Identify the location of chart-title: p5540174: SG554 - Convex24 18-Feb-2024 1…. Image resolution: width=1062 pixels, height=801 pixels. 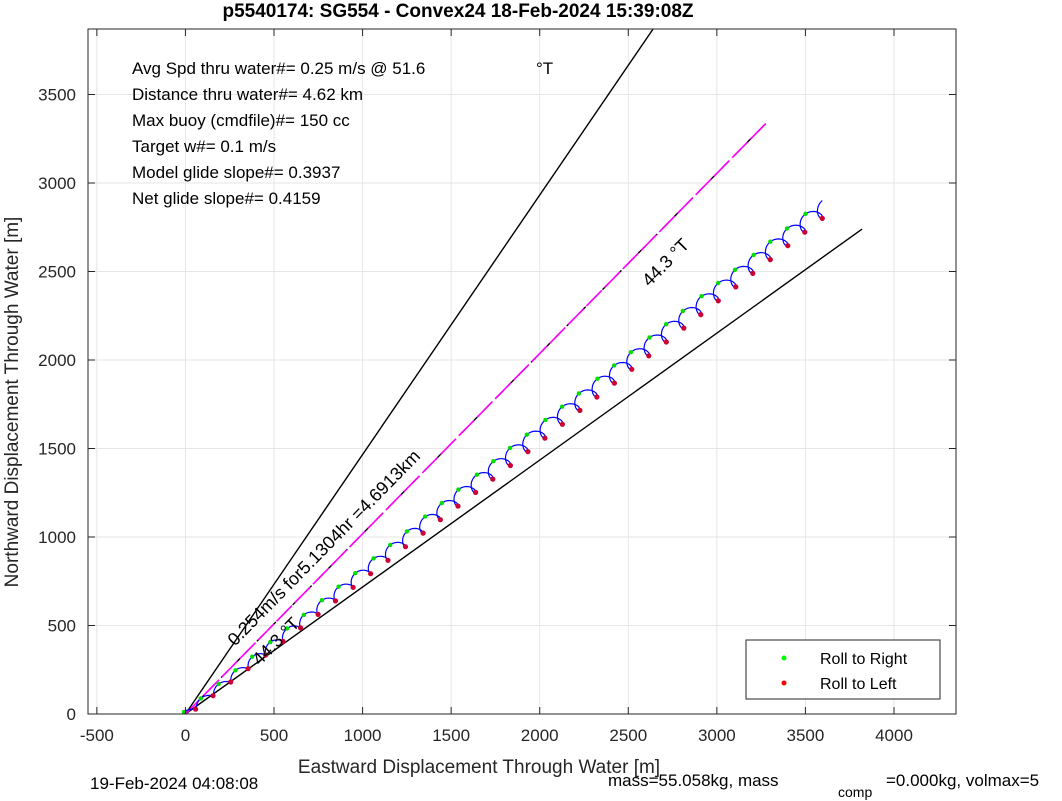
(457, 11).